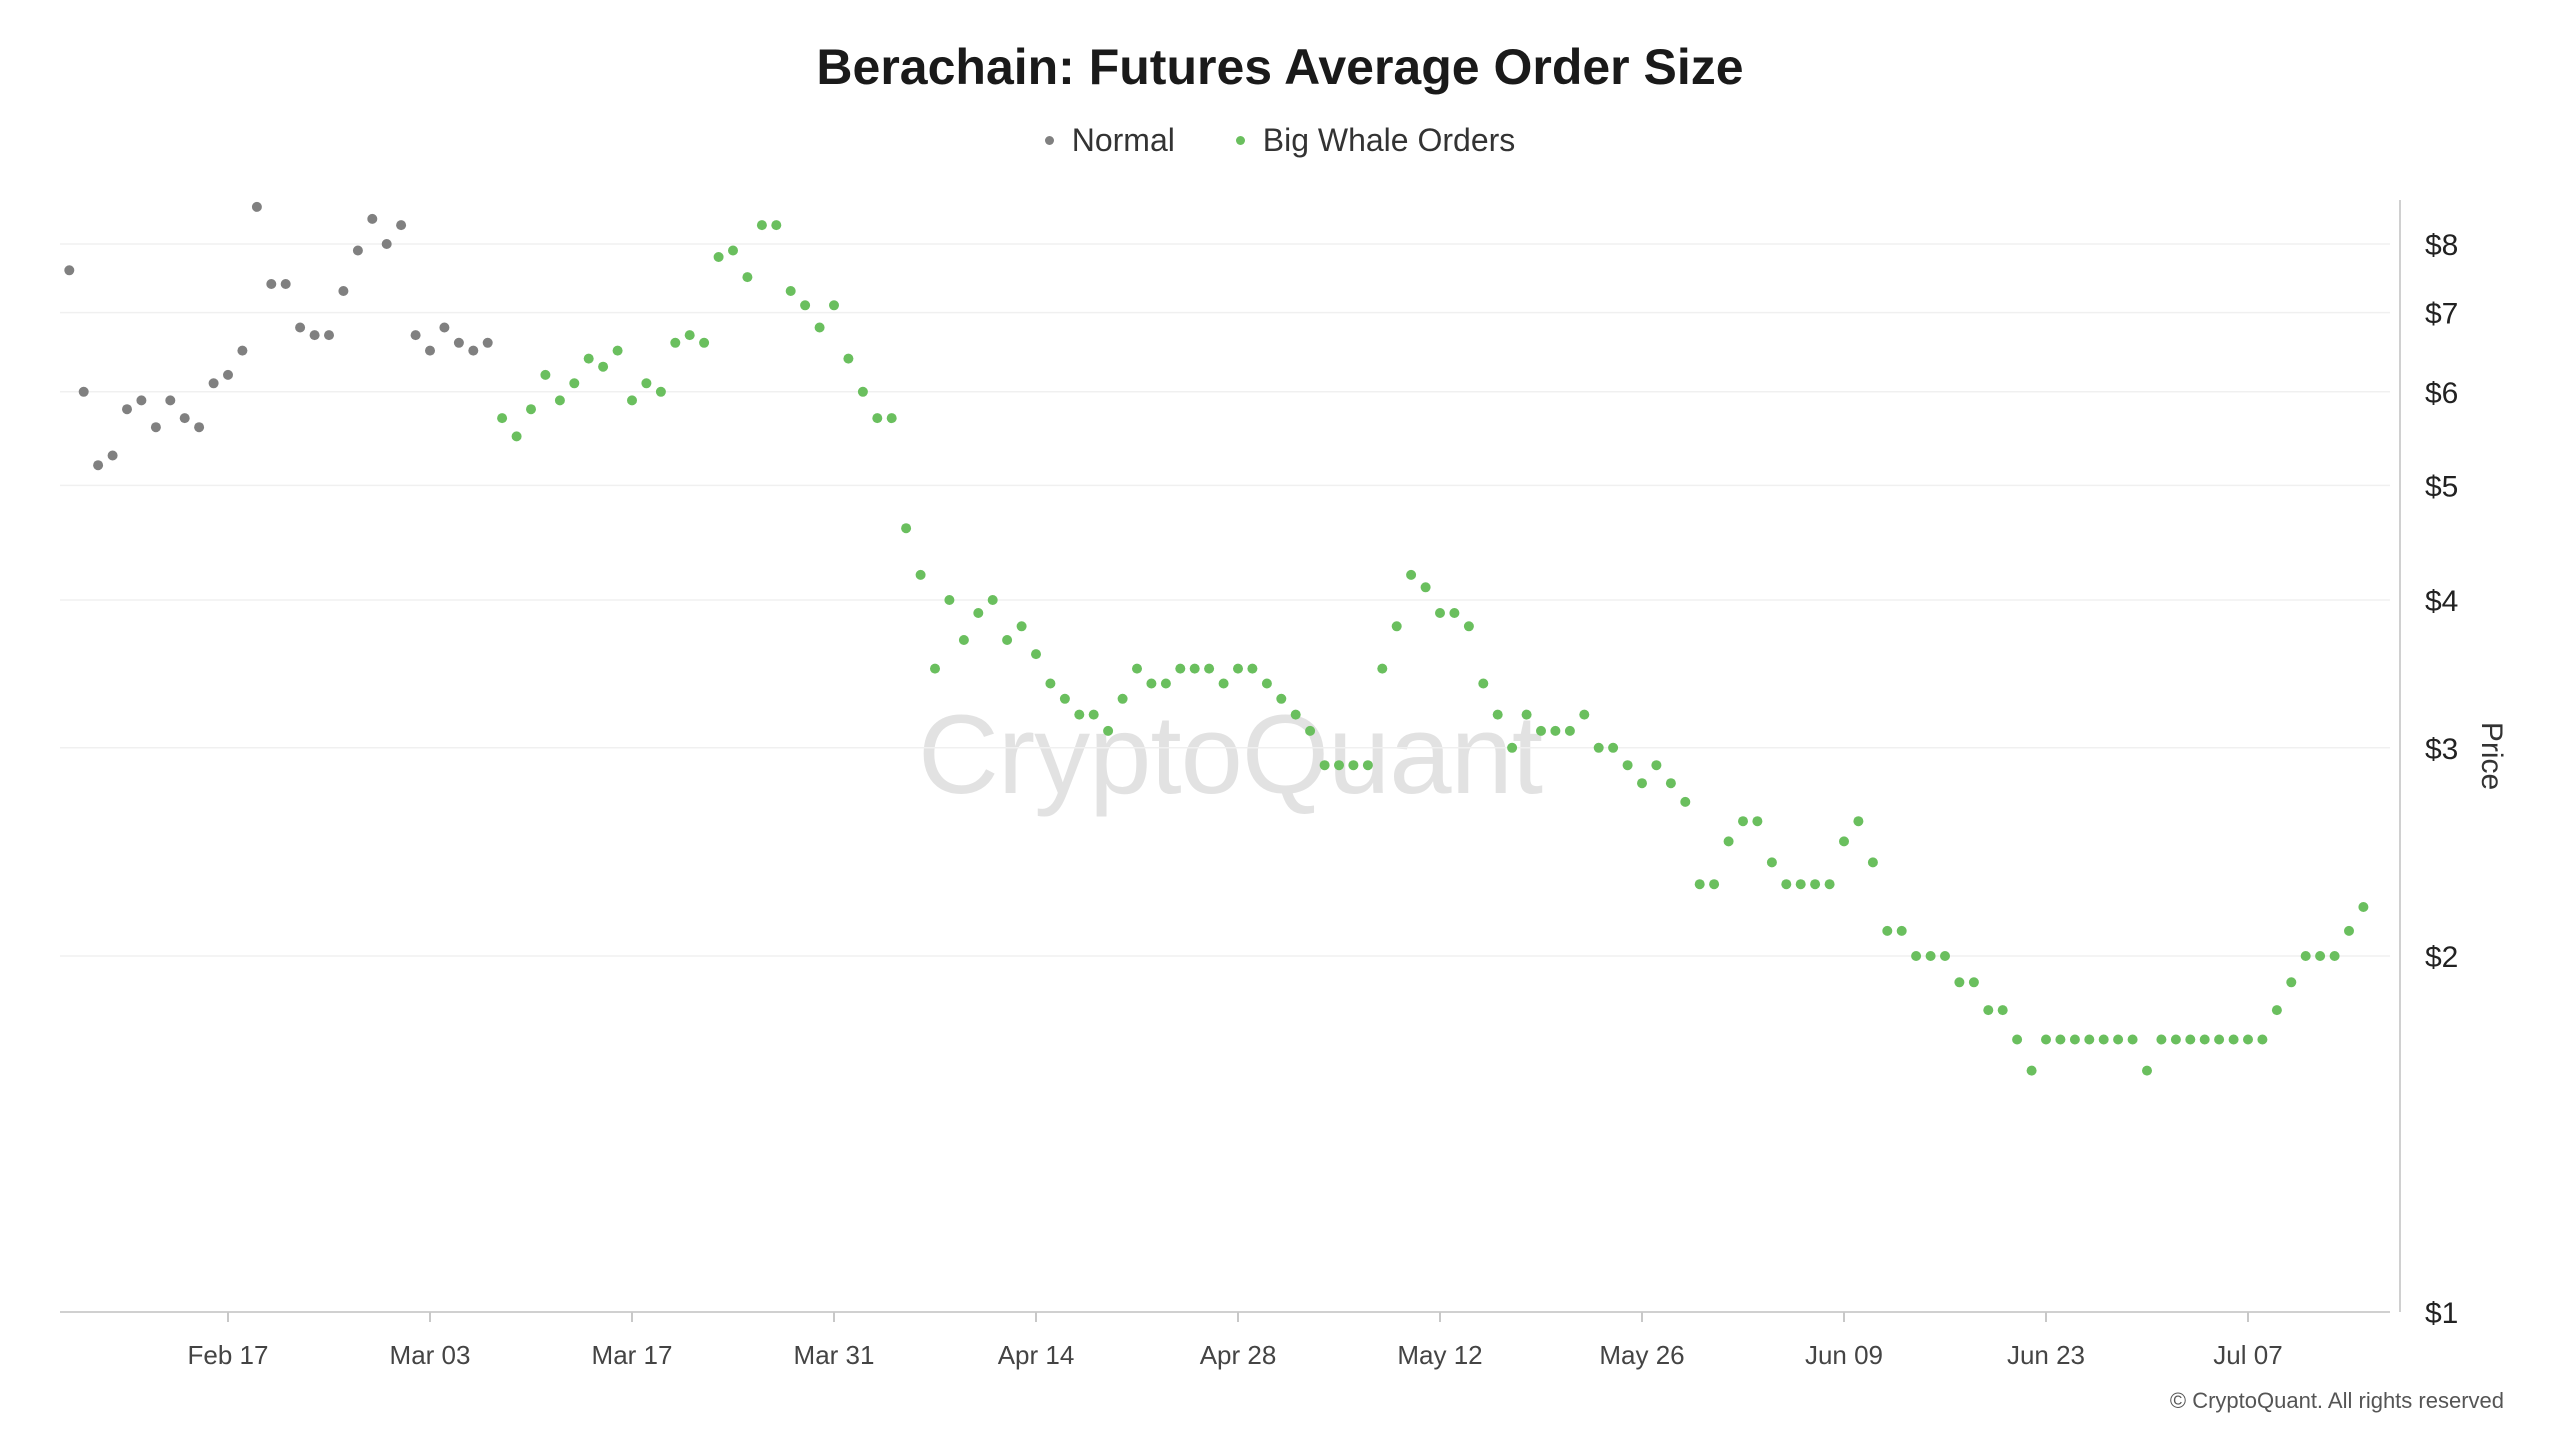 This screenshot has width=2560, height=1440. Describe the element at coordinates (2491, 756) in the screenshot. I see `y-axis-label: Price` at that location.